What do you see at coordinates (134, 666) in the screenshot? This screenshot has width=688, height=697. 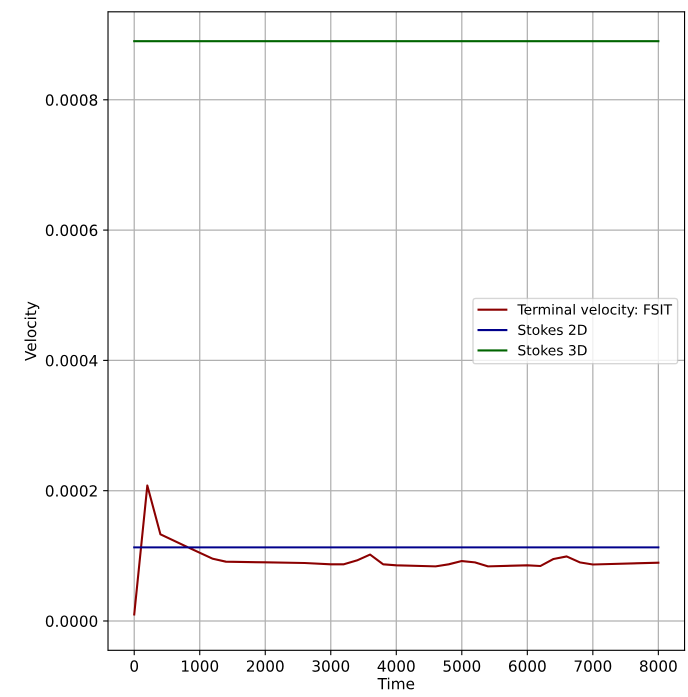 I see `x-tick-label: 0` at bounding box center [134, 666].